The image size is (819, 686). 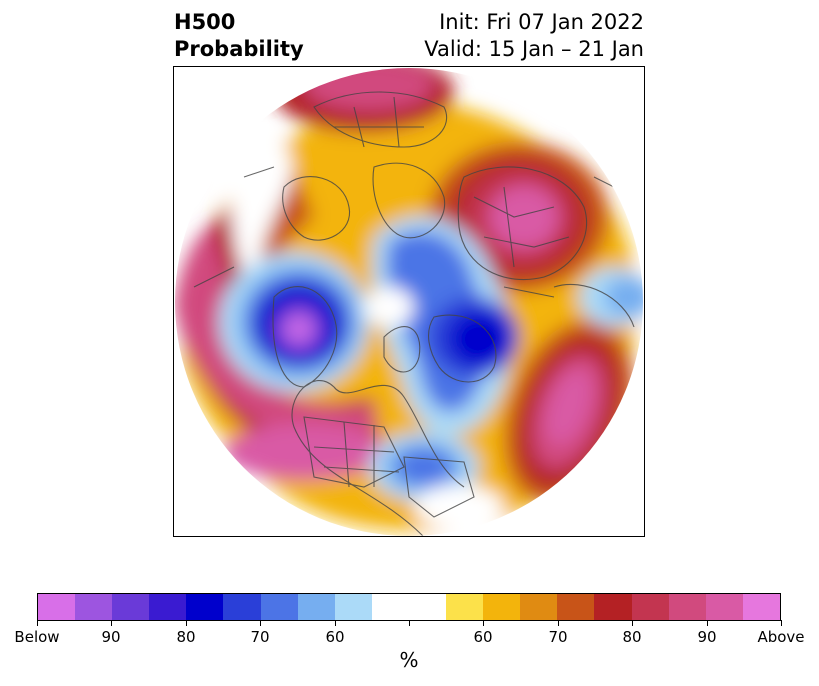 I want to click on colorbar-unit: %, so click(x=409, y=660).